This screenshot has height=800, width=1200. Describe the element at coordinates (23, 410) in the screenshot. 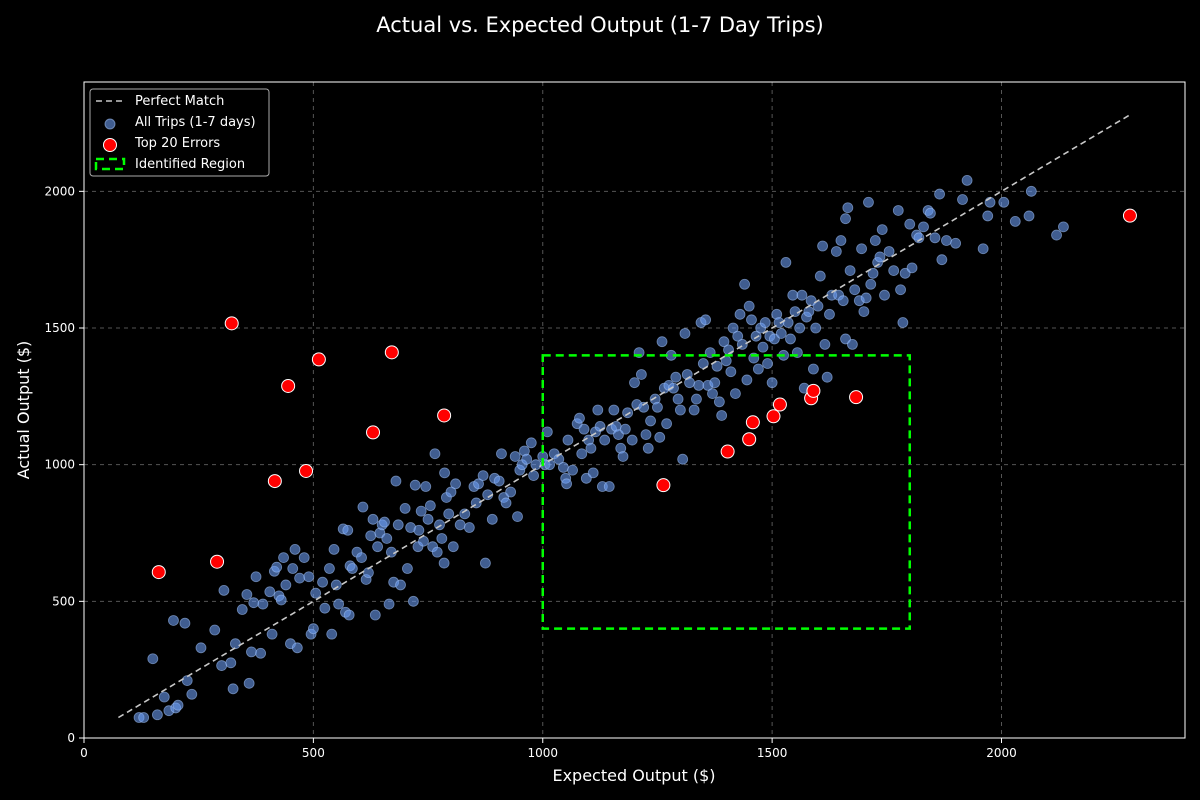

I see `y-axis-label: Actual Output ($)` at that location.